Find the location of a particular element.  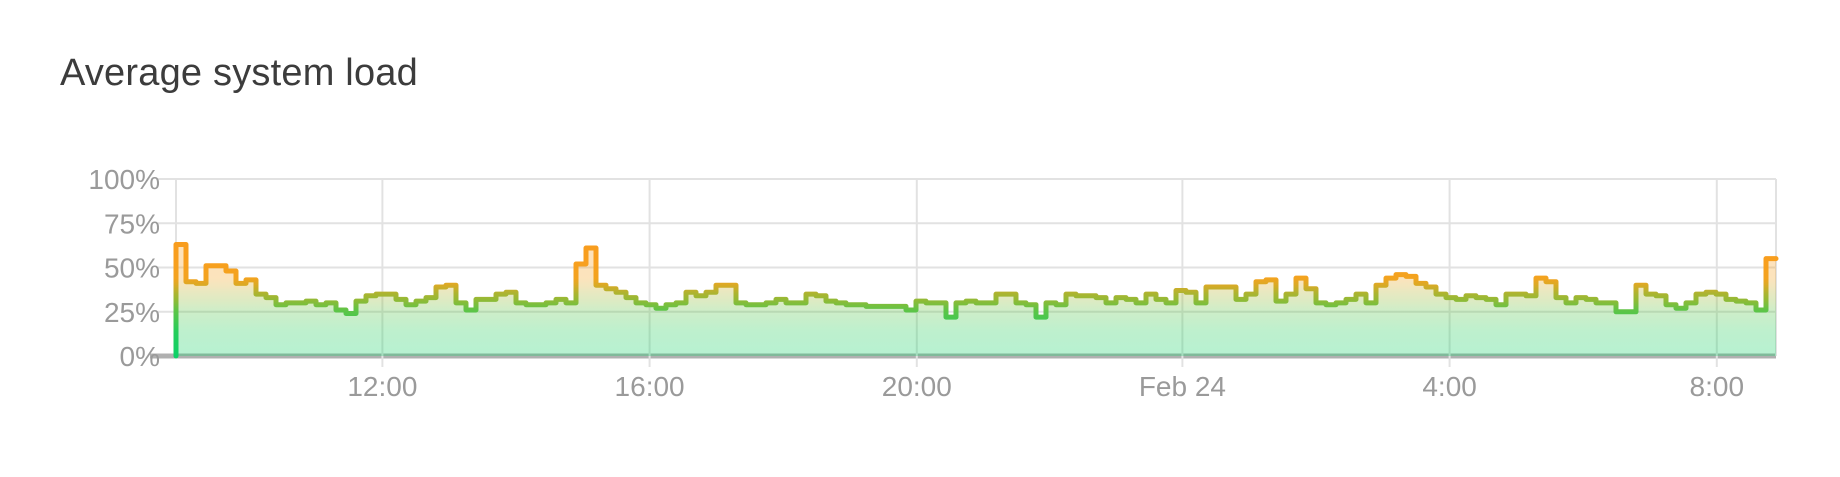

y-axis-tick-label: 75% is located at coordinates (132, 223).